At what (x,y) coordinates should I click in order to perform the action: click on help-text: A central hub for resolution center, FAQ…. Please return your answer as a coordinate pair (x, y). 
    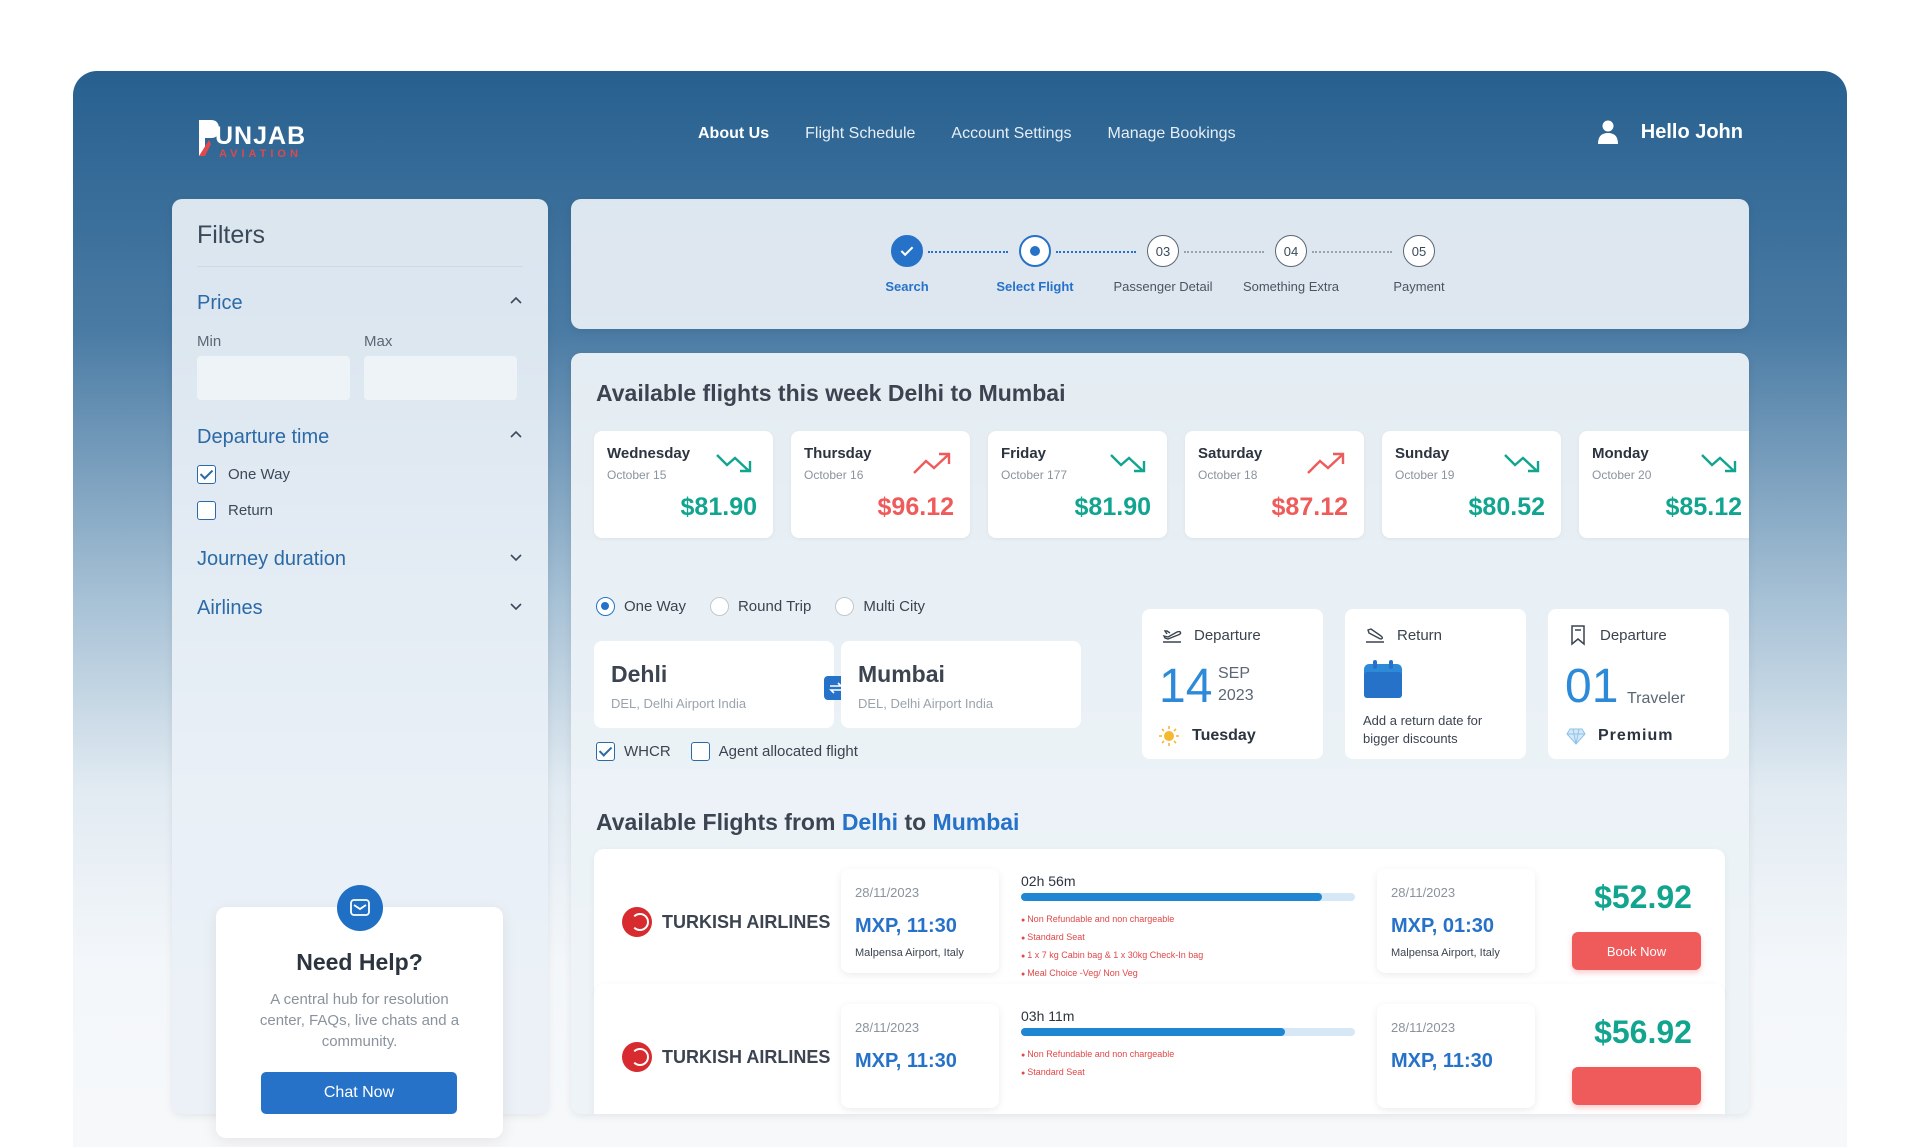
    Looking at the image, I should click on (359, 1020).